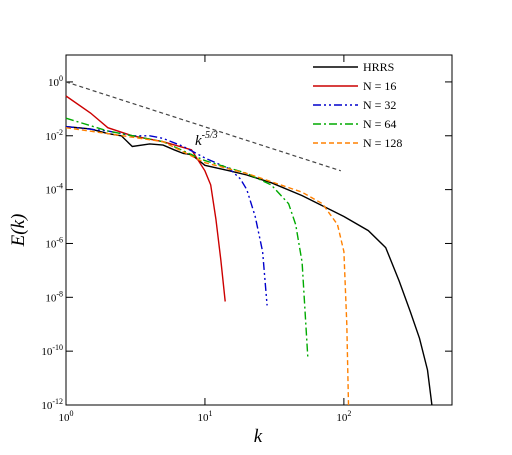 The height and width of the screenshot is (455, 512). What do you see at coordinates (258, 436) in the screenshot?
I see `x-axis-label: k` at bounding box center [258, 436].